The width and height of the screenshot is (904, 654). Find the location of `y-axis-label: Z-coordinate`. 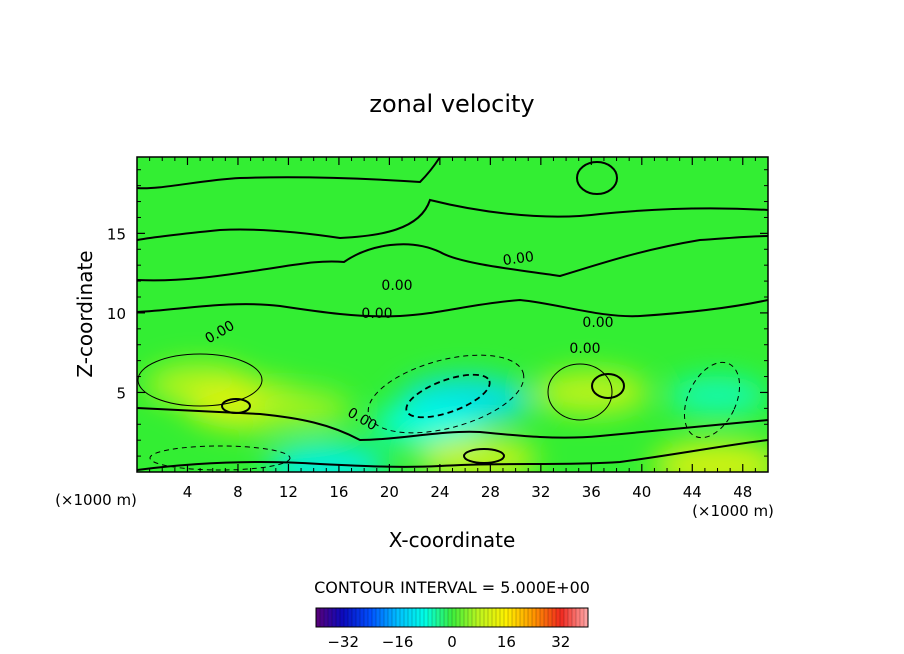

y-axis-label: Z-coordinate is located at coordinates (85, 313).